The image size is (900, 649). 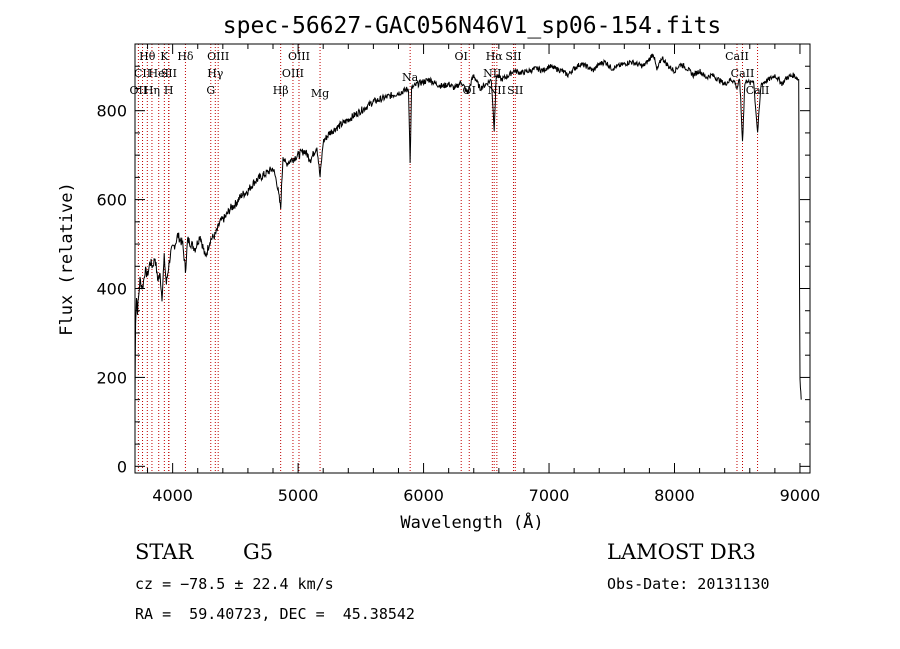 What do you see at coordinates (185, 56) in the screenshot?
I see `spectral-line-label: Hδ` at bounding box center [185, 56].